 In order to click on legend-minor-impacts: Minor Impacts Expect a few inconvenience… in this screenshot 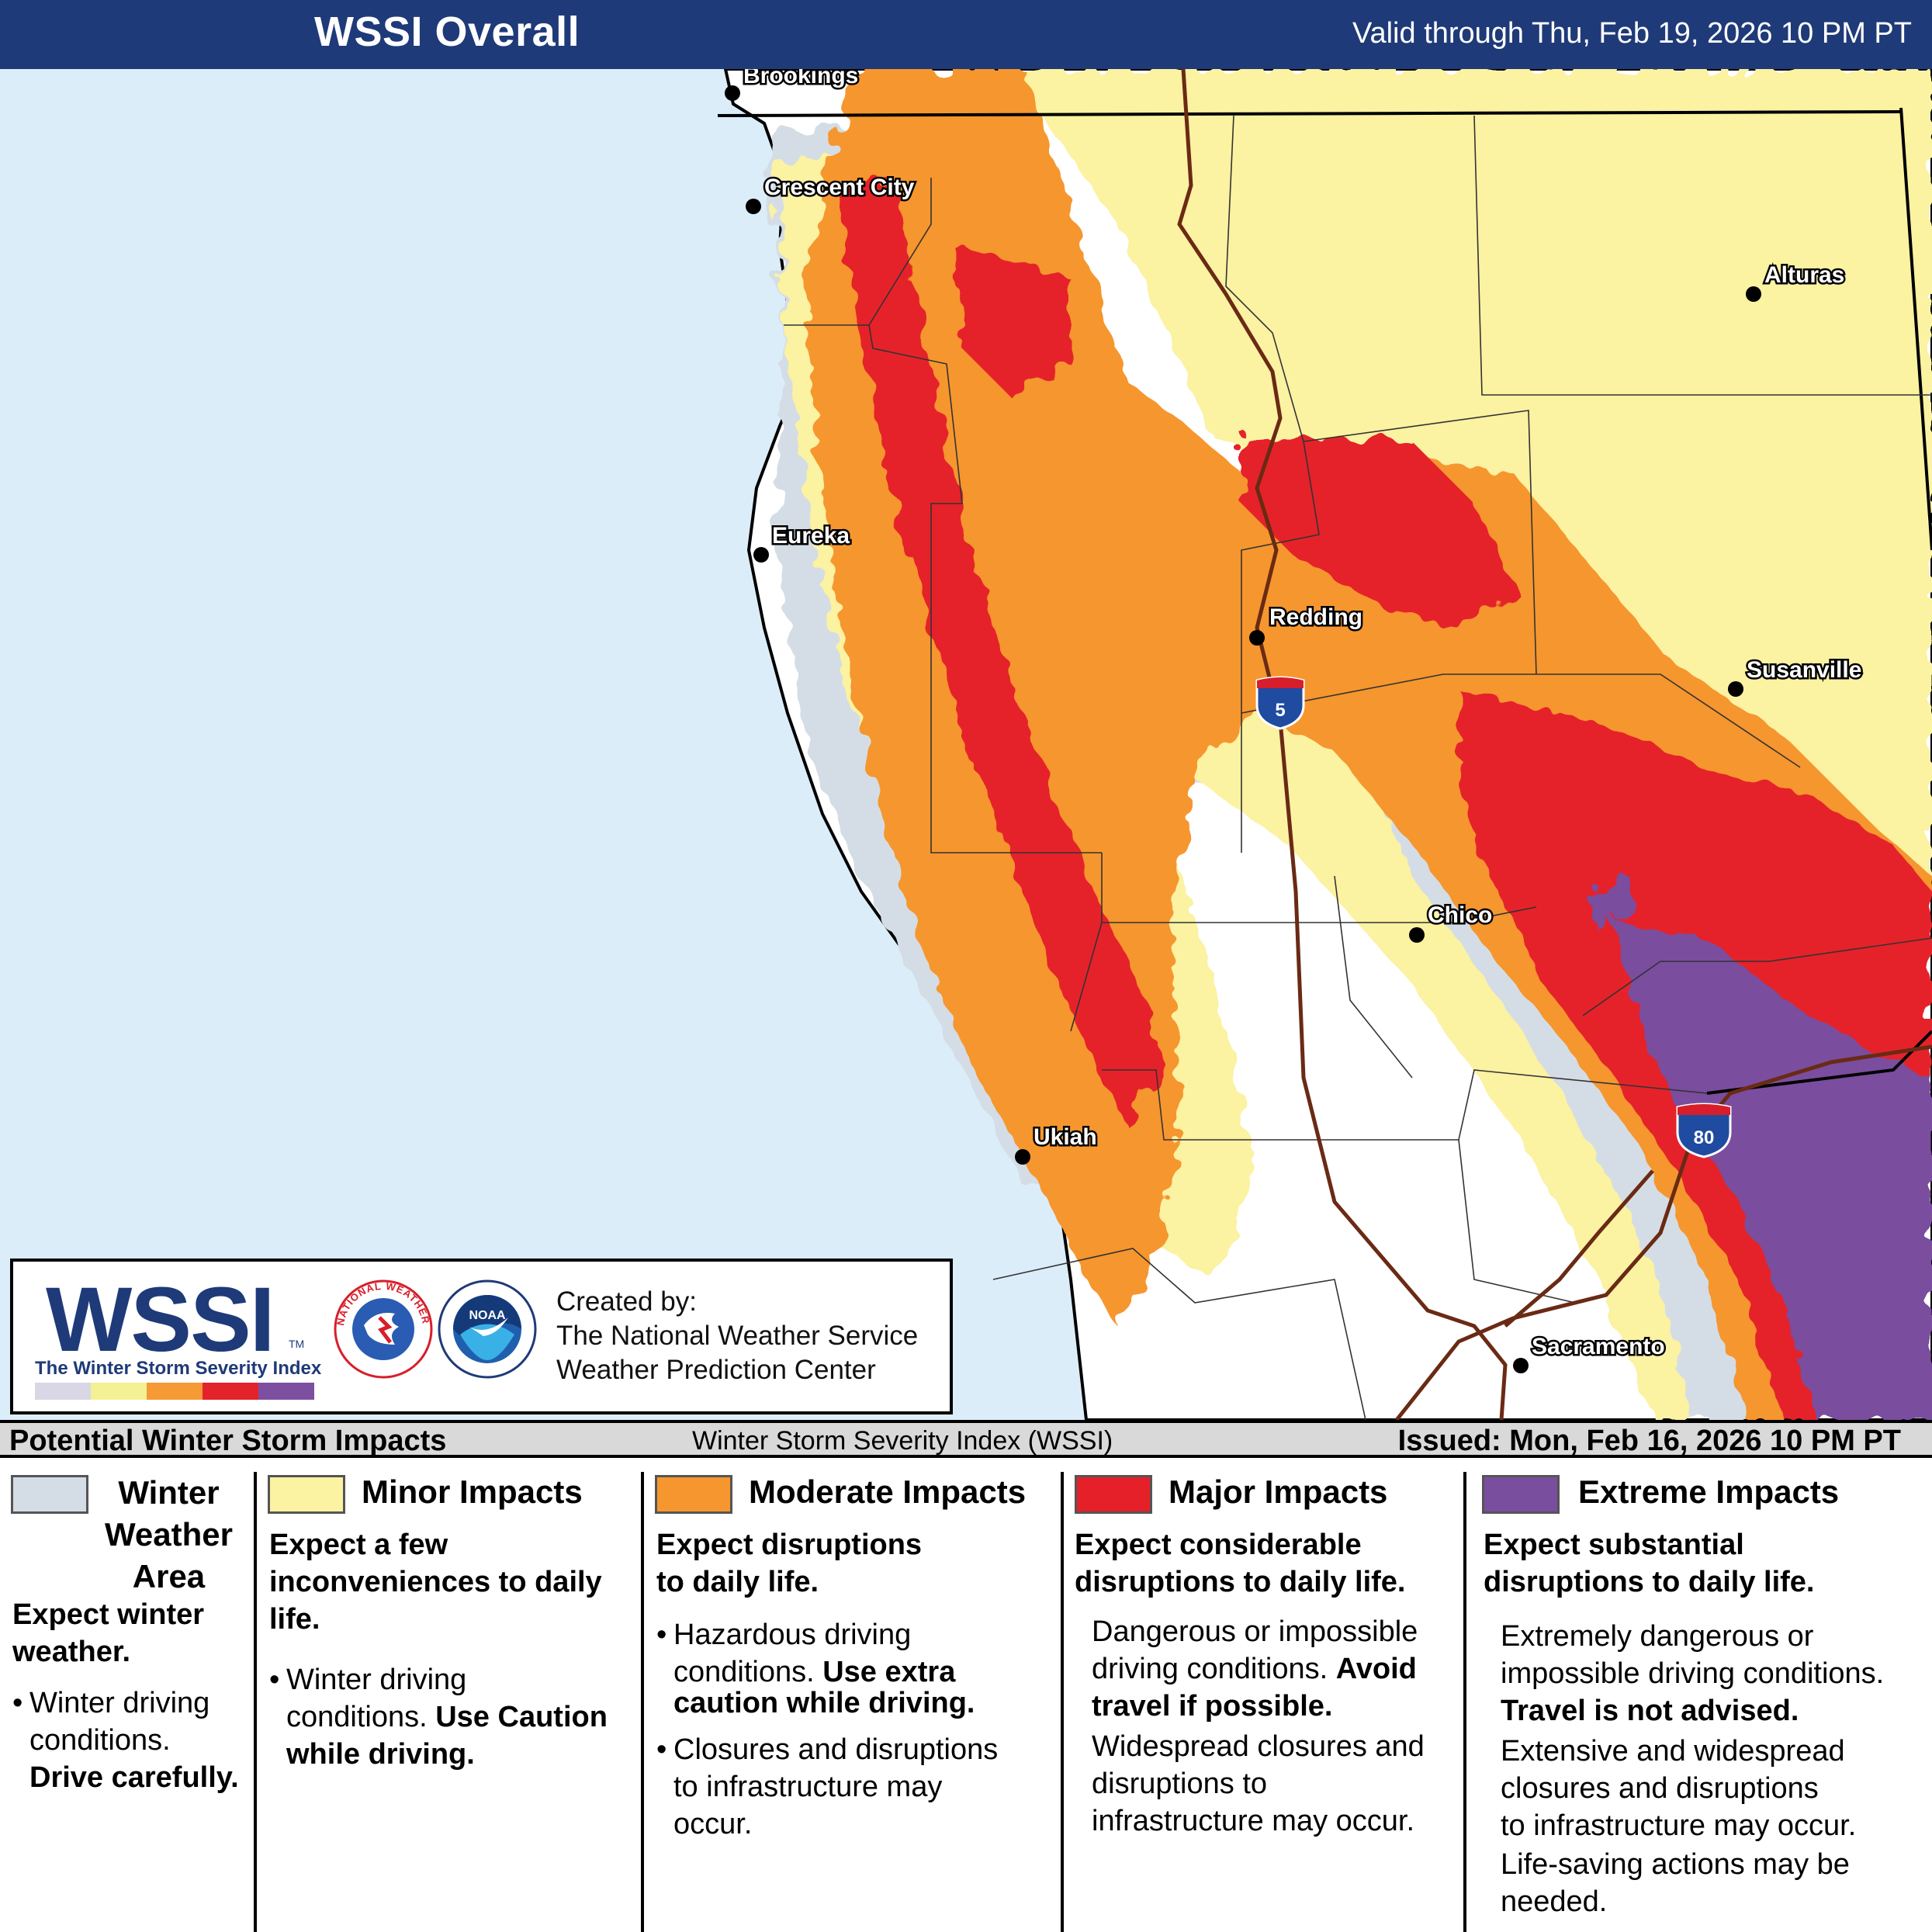, I will do `click(449, 1695)`.